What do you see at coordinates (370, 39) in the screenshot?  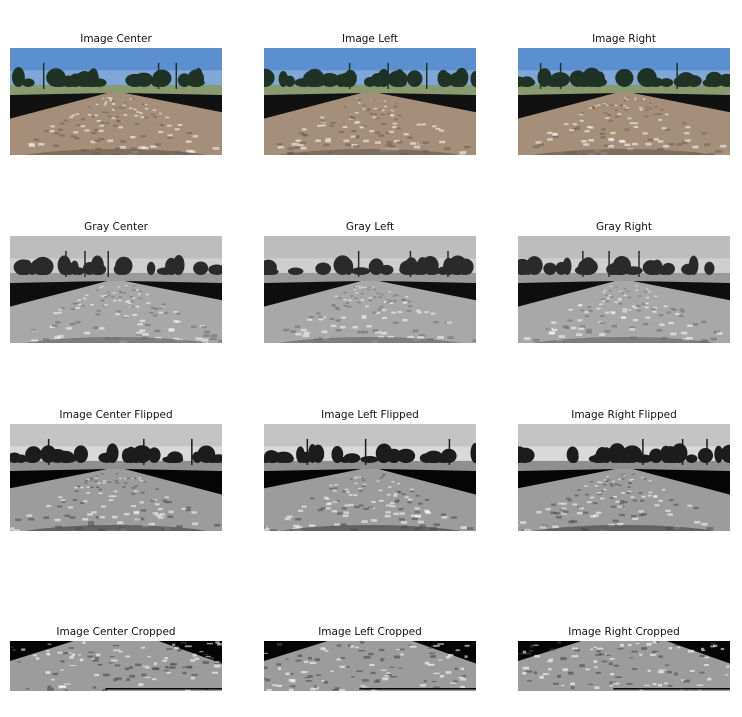 I see `panel-title: Image Left` at bounding box center [370, 39].